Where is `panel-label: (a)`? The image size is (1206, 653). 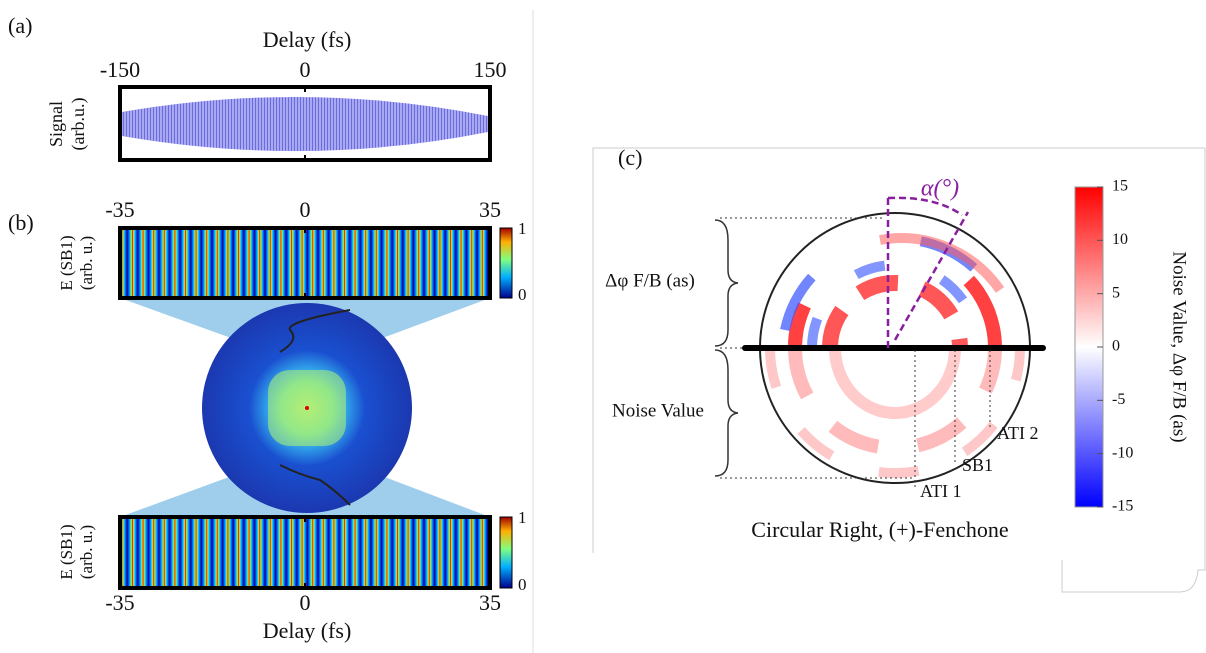 panel-label: (a) is located at coordinates (20, 25).